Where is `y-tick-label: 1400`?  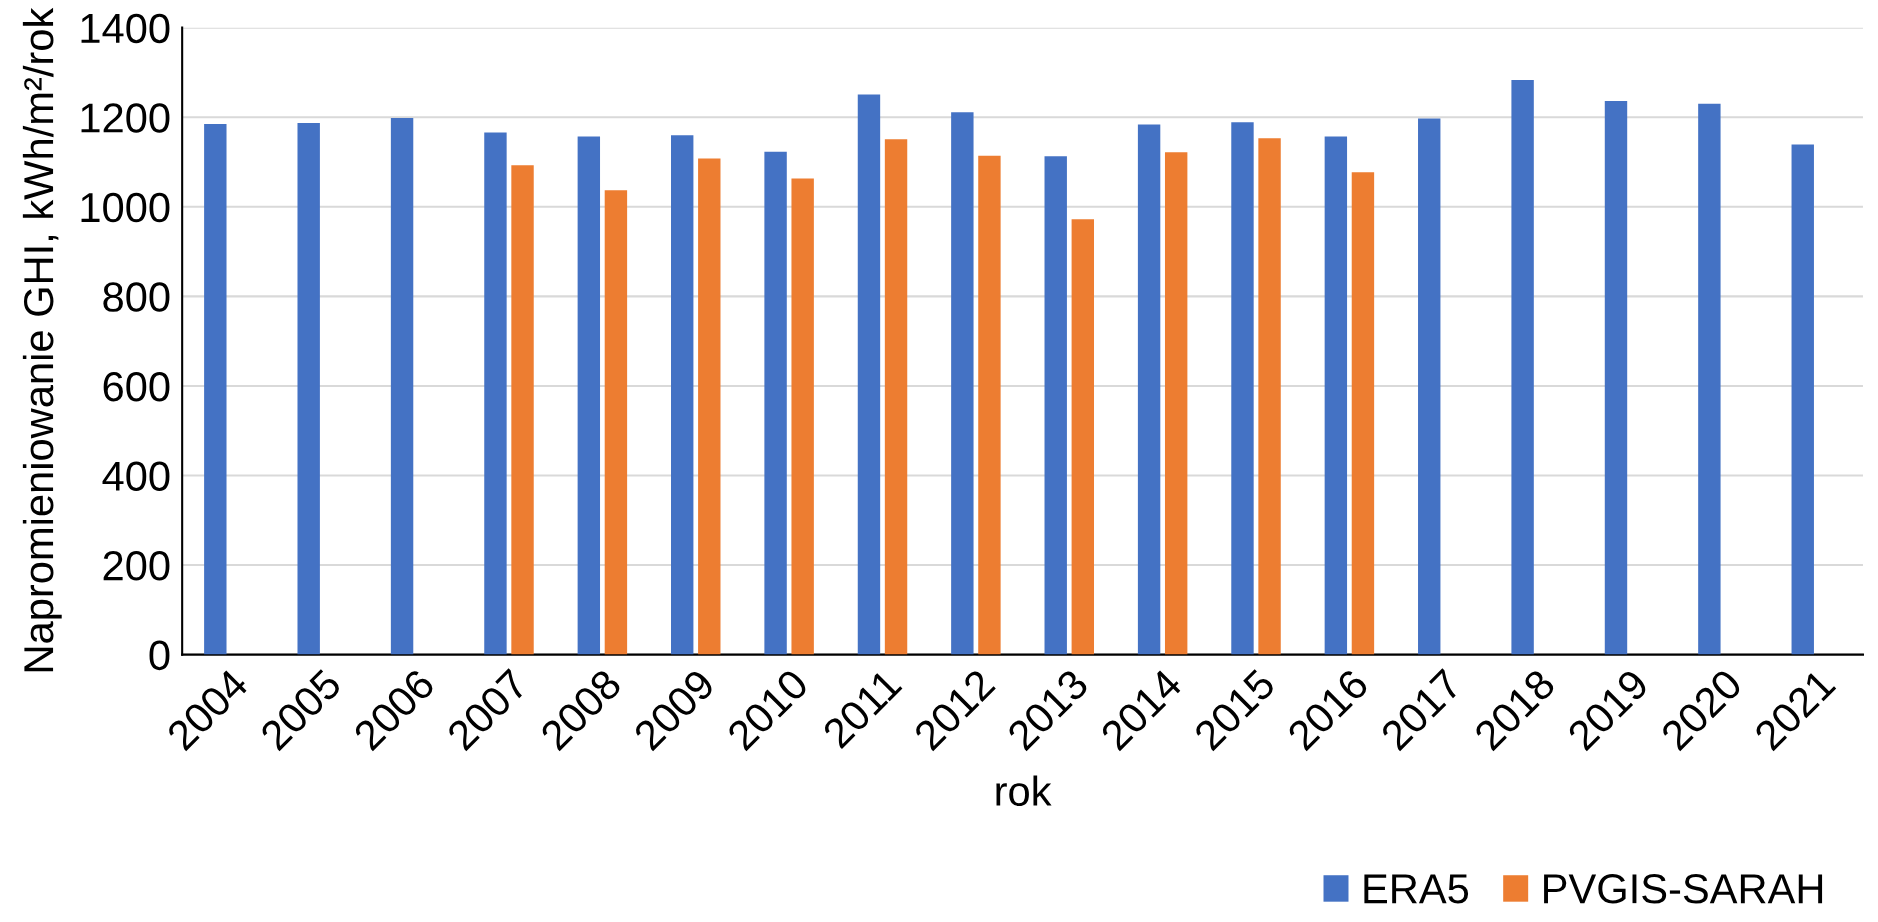
y-tick-label: 1400 is located at coordinates (125, 28).